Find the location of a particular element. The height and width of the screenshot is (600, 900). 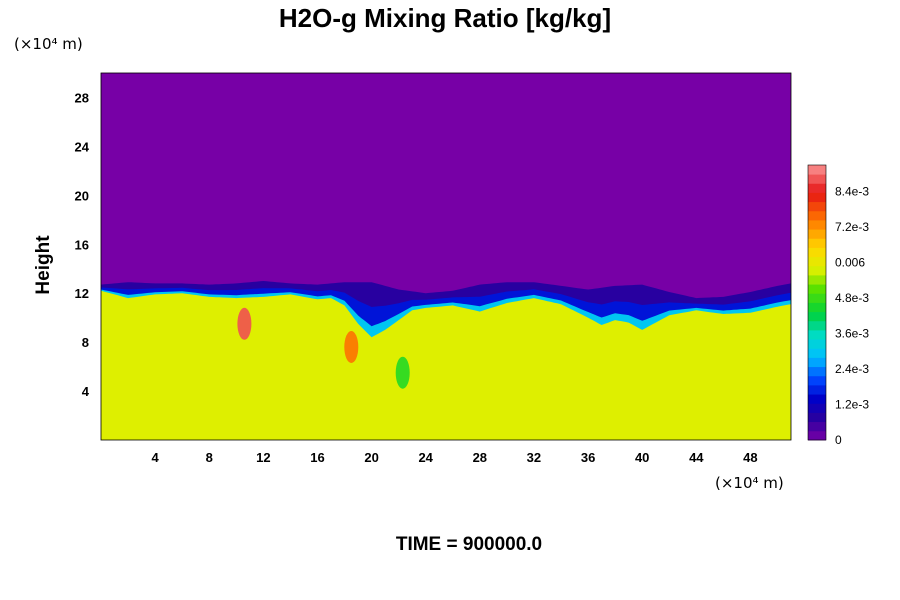

y-axis-ticks: 4 8 12 16 20 24 28 is located at coordinates (82, 245).